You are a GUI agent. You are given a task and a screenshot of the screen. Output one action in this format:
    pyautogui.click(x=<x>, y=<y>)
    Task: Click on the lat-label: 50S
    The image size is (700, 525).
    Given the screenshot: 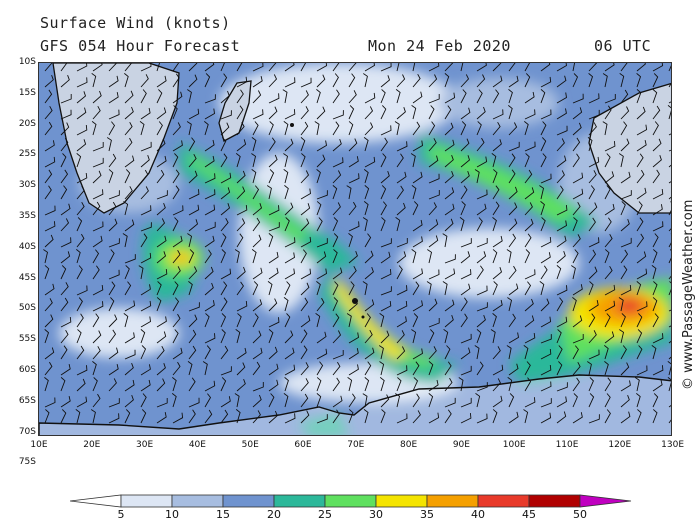 What is the action you would take?
    pyautogui.click(x=27, y=308)
    